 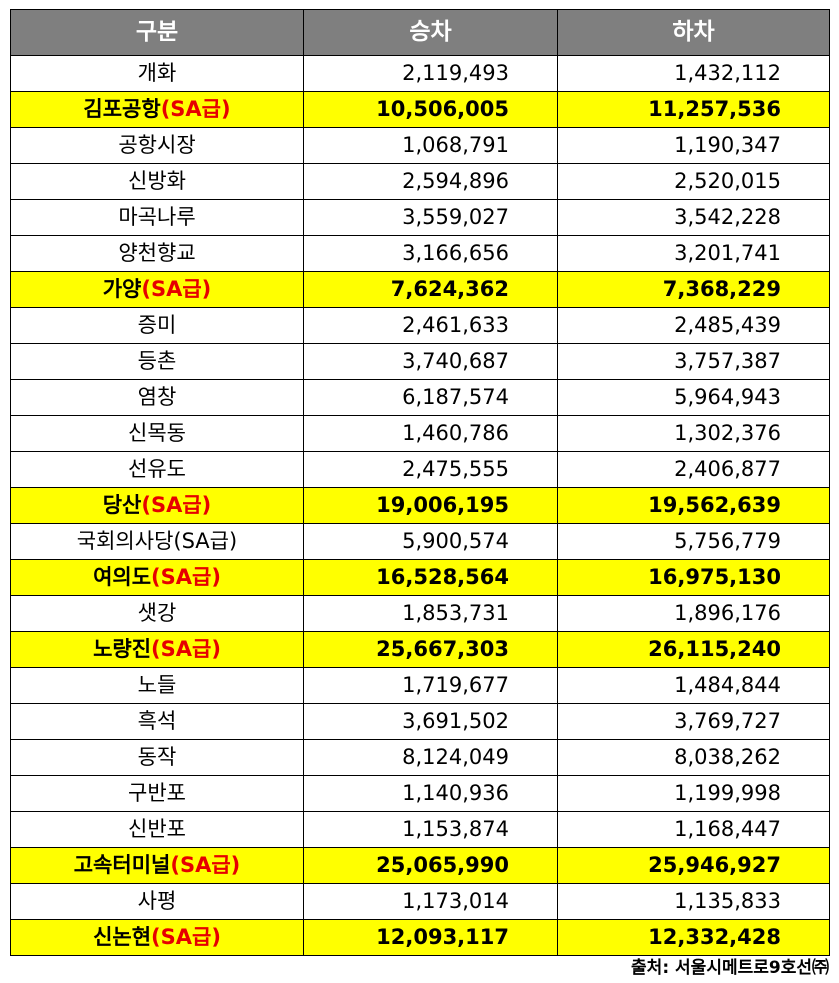 I want to click on table-row: 흑석 3,691,502 3,769,727, so click(x=420, y=721).